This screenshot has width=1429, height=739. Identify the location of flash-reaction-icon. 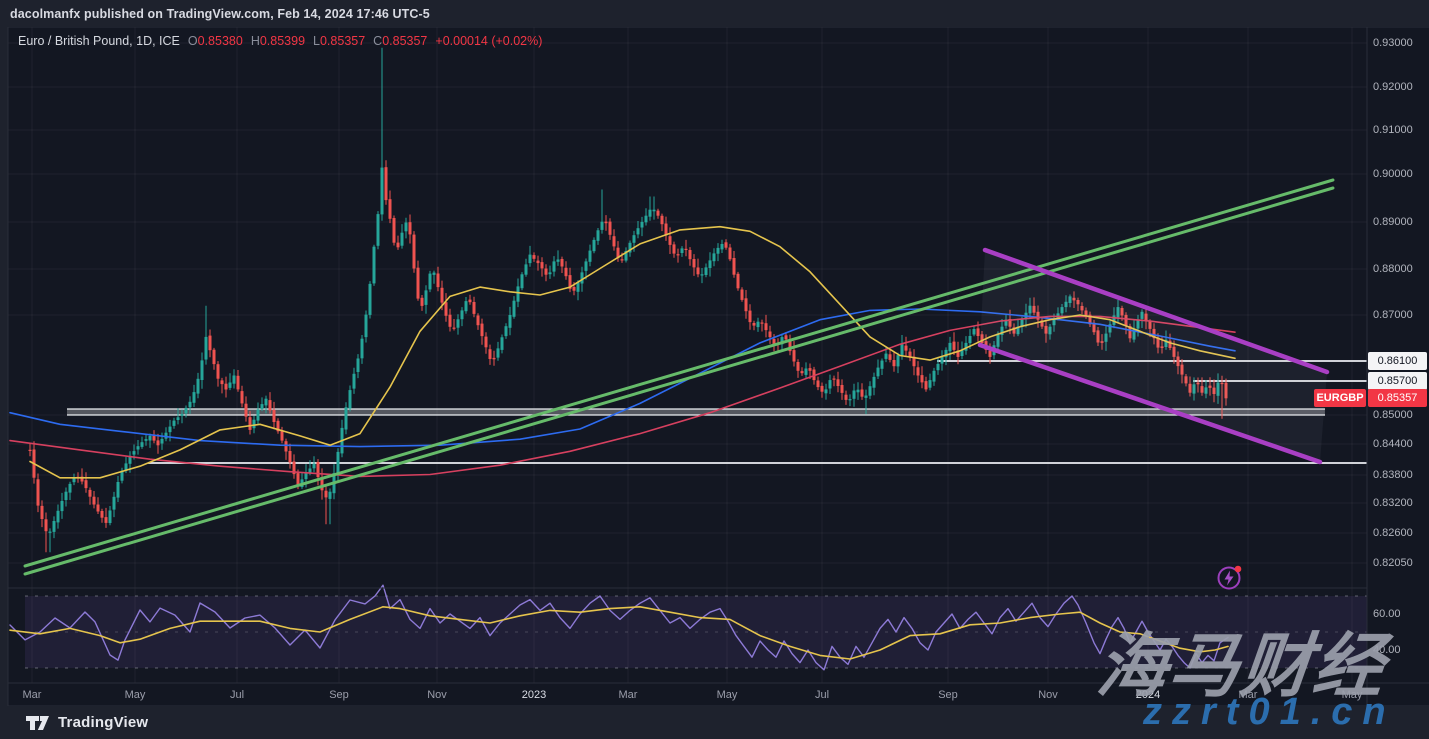
(1230, 577).